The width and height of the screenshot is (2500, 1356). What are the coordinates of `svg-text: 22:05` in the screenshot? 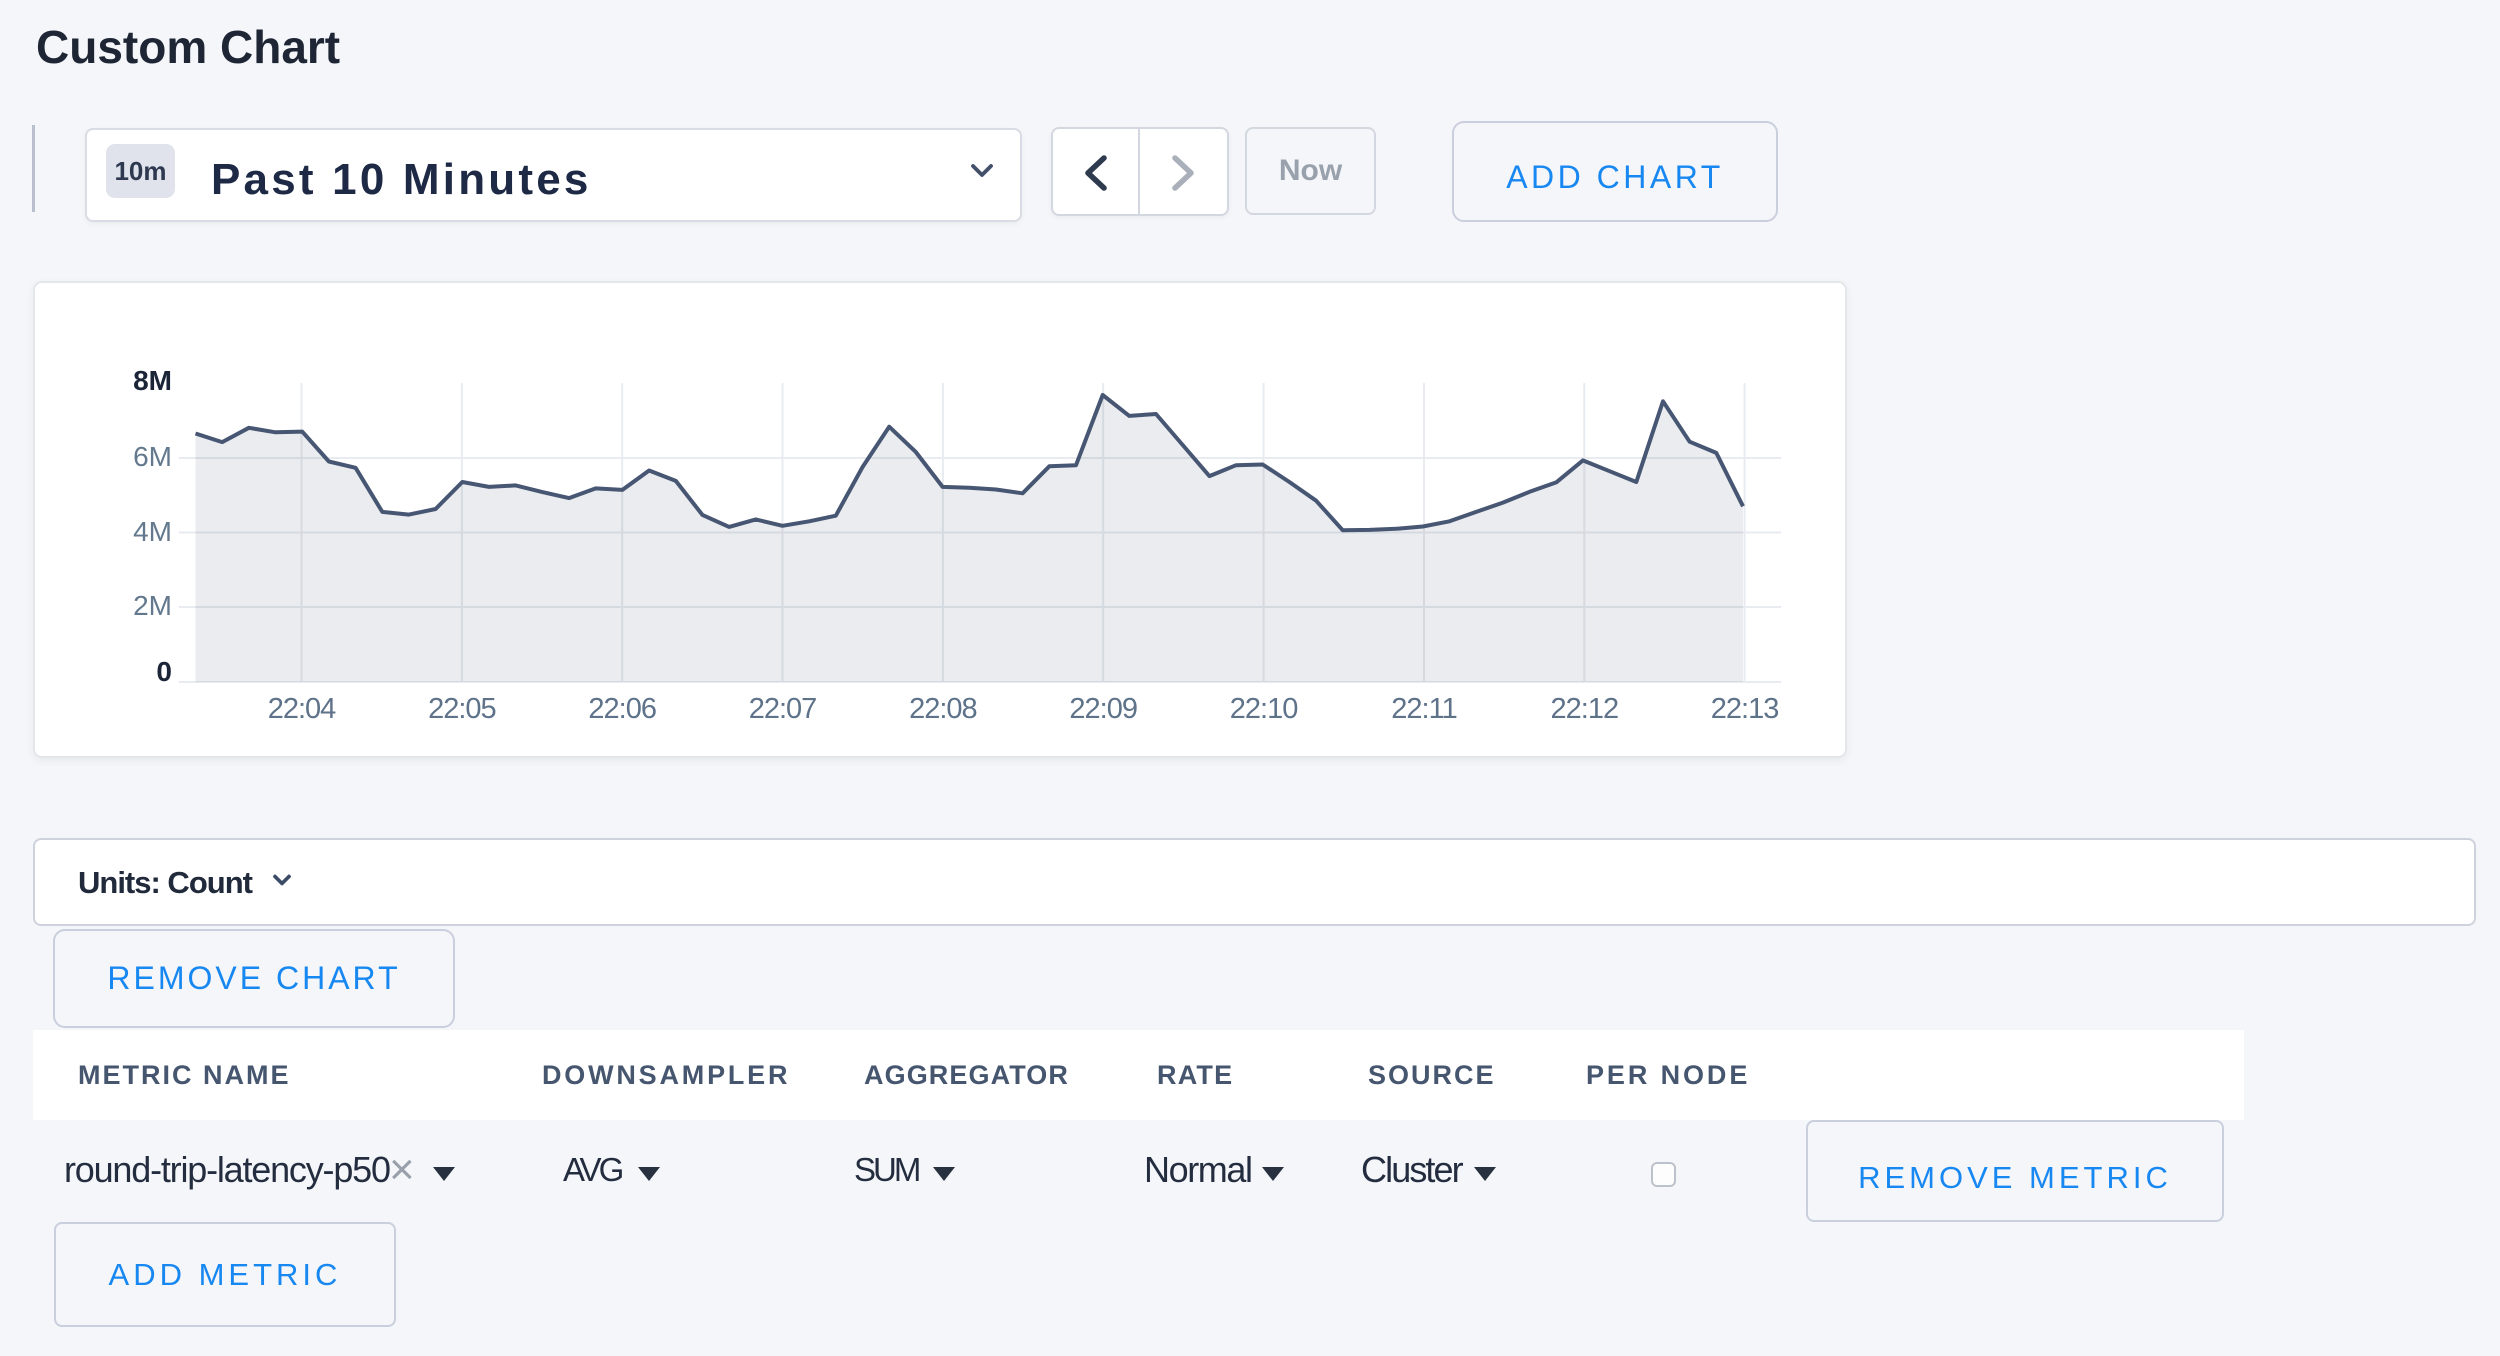 It's located at (462, 709).